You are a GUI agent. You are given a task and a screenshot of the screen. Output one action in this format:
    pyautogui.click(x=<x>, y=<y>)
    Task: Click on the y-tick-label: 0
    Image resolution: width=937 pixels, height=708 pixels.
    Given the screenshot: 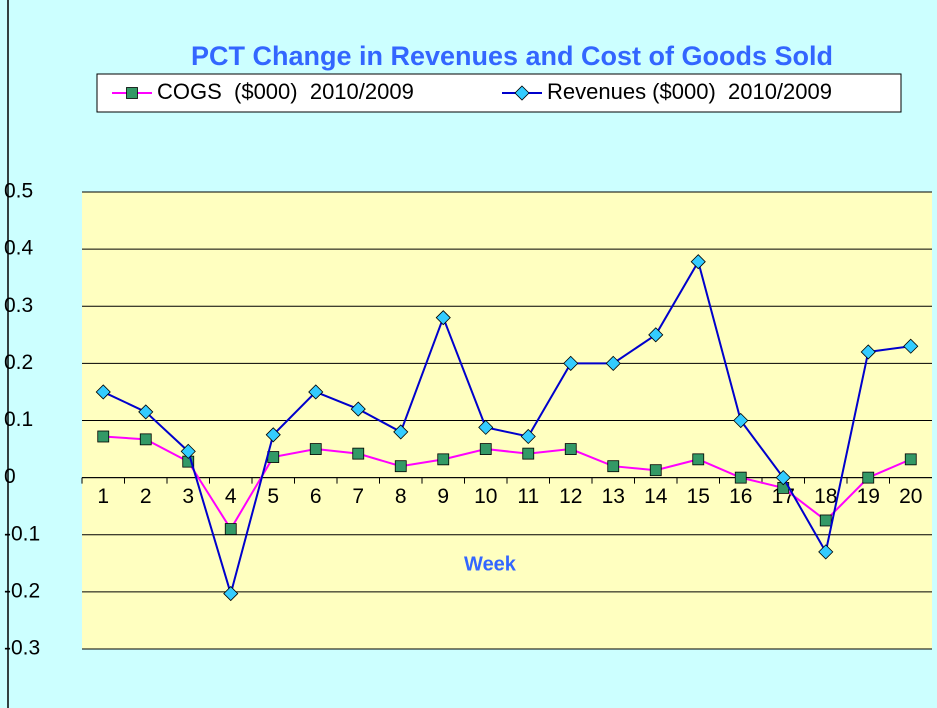 What is the action you would take?
    pyautogui.click(x=10, y=476)
    